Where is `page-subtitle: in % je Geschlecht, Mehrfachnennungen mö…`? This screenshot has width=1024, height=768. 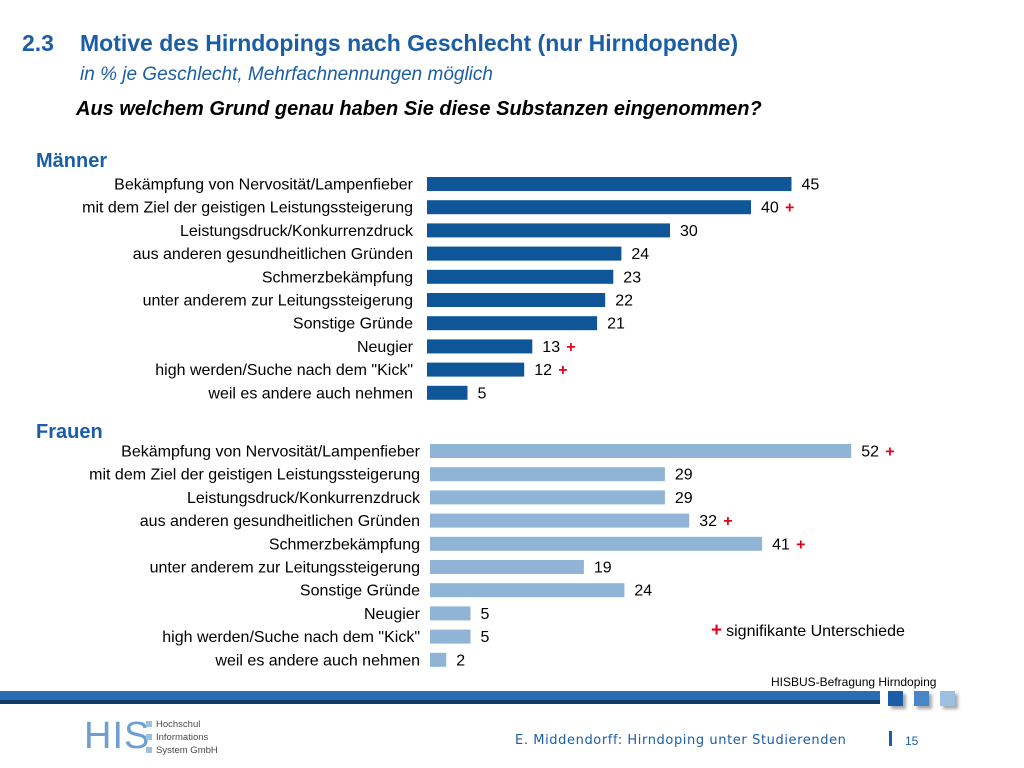
page-subtitle: in % je Geschlecht, Mehrfachnennungen mö… is located at coordinates (286, 74).